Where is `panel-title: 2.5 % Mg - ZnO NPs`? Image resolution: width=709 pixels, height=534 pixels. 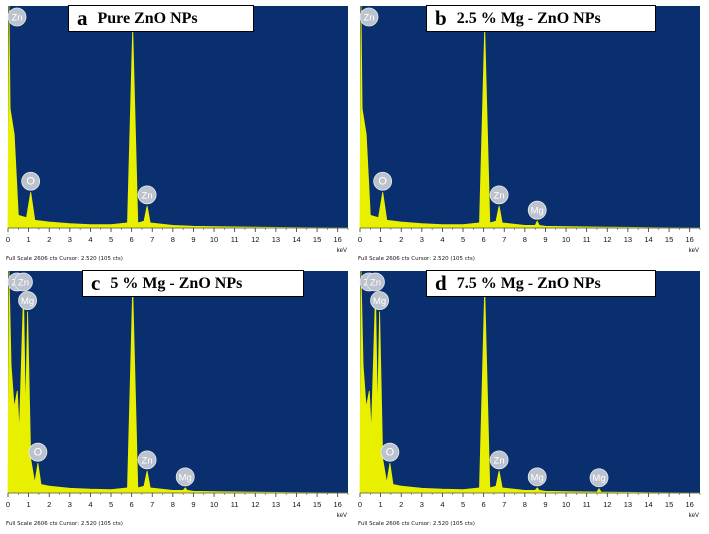 panel-title: 2.5 % Mg - ZnO NPs is located at coordinates (528, 18).